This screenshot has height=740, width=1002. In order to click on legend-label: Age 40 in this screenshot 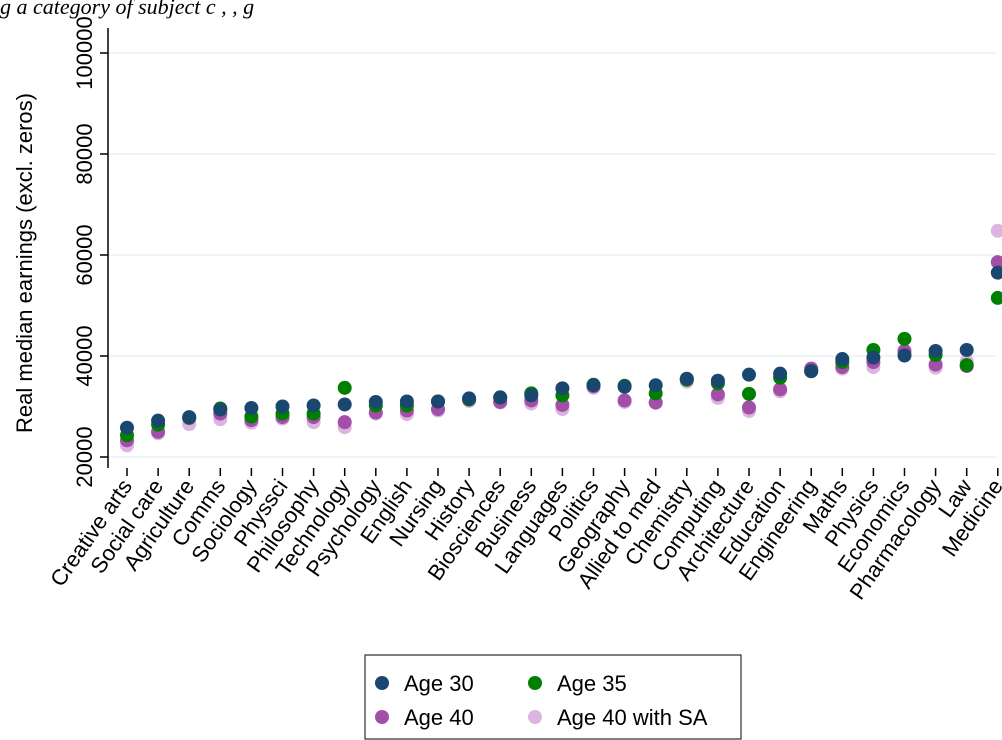, I will do `click(439, 717)`.